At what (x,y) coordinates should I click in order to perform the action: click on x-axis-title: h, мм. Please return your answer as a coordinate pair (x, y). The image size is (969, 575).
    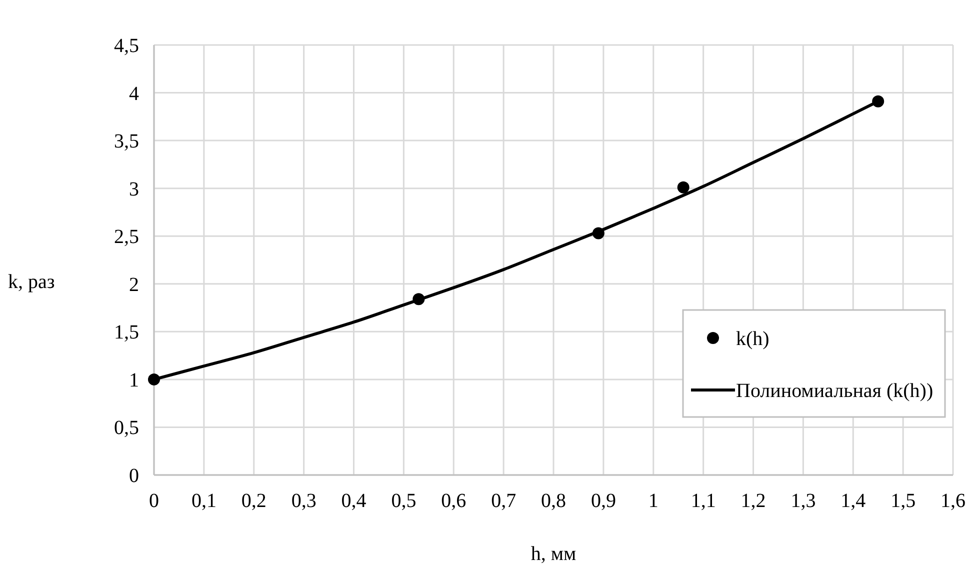
    Looking at the image, I should click on (553, 554).